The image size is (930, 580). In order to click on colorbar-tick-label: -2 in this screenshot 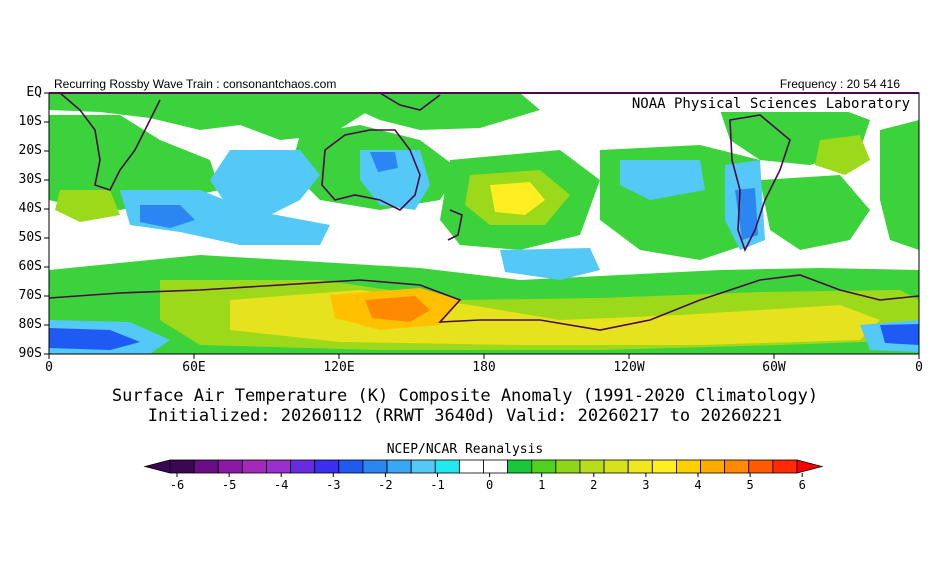, I will do `click(385, 485)`.